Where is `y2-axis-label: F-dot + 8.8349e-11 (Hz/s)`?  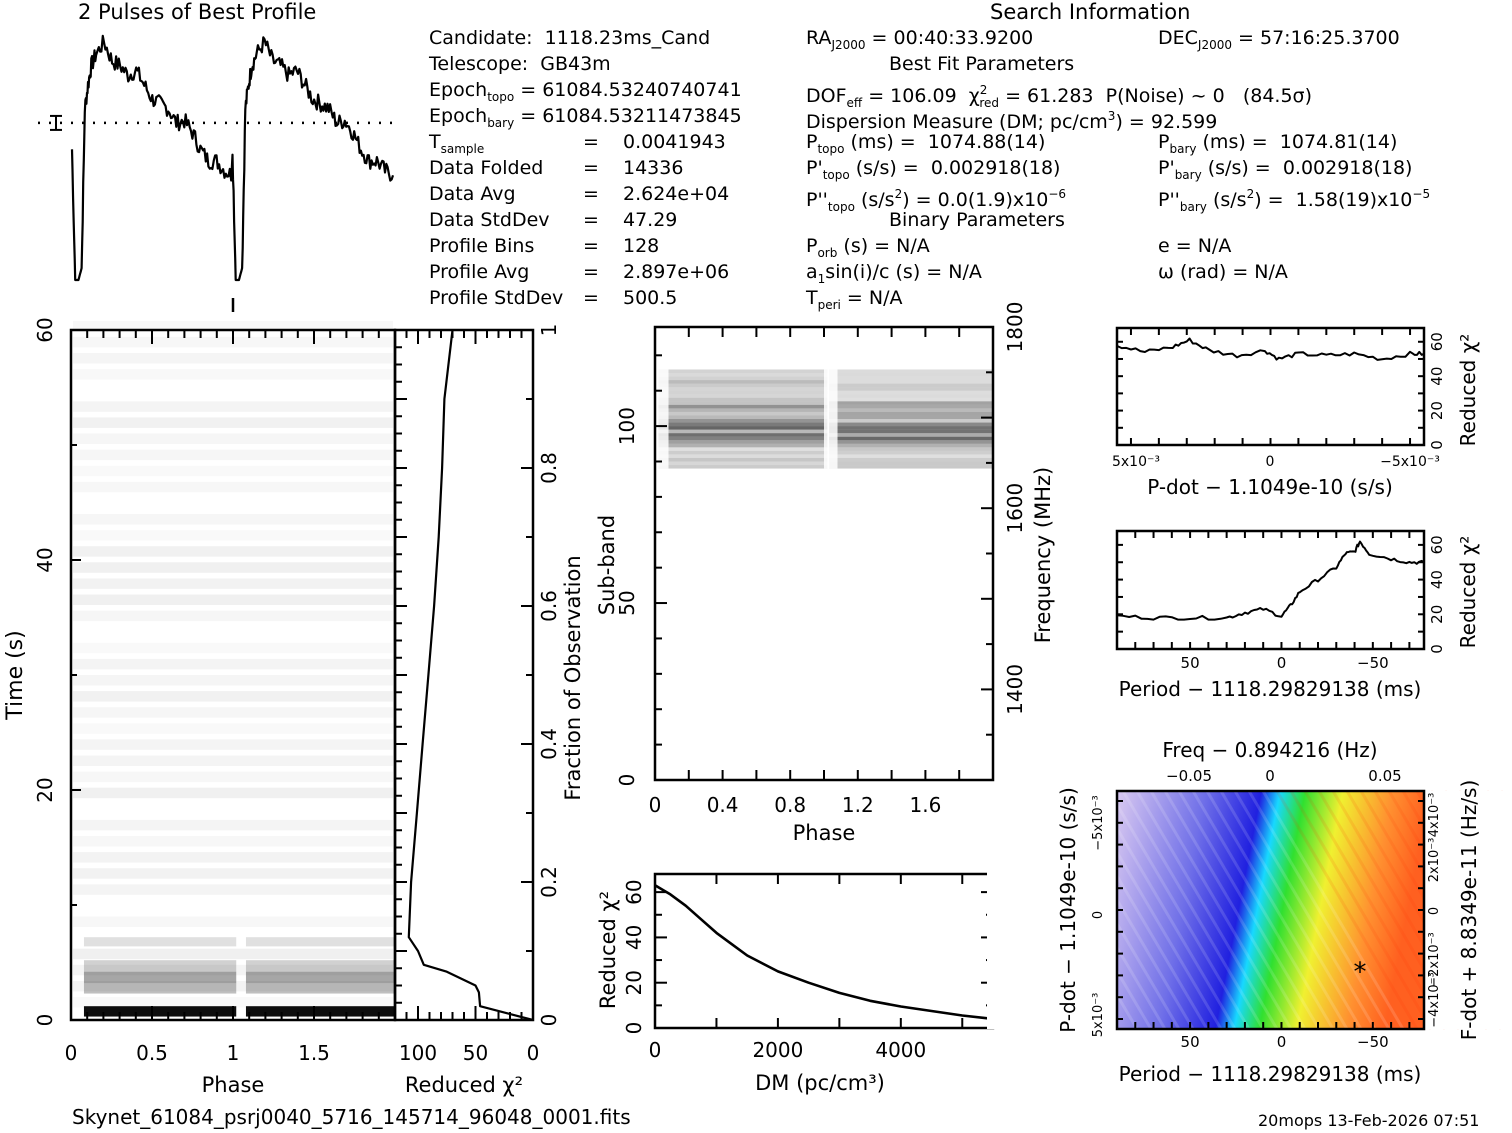 y2-axis-label: F-dot + 8.8349e-11 (Hz/s) is located at coordinates (1469, 910).